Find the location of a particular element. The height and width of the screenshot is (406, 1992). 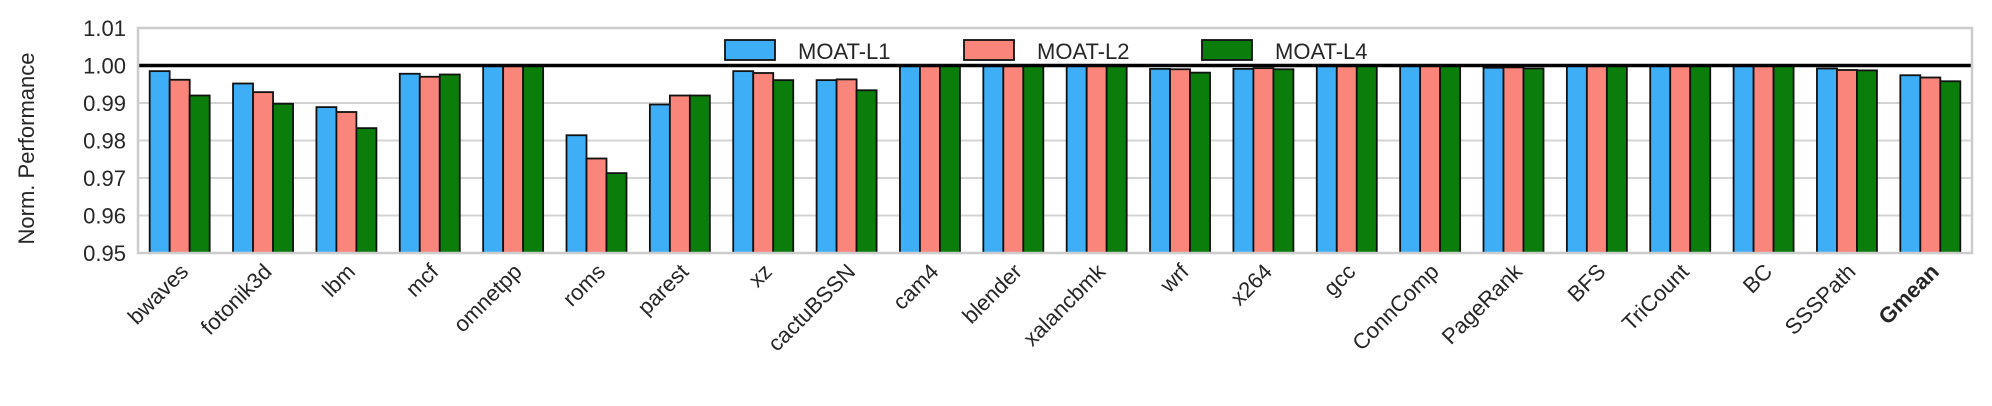

bar-moat-l1-blender is located at coordinates (993, 159).